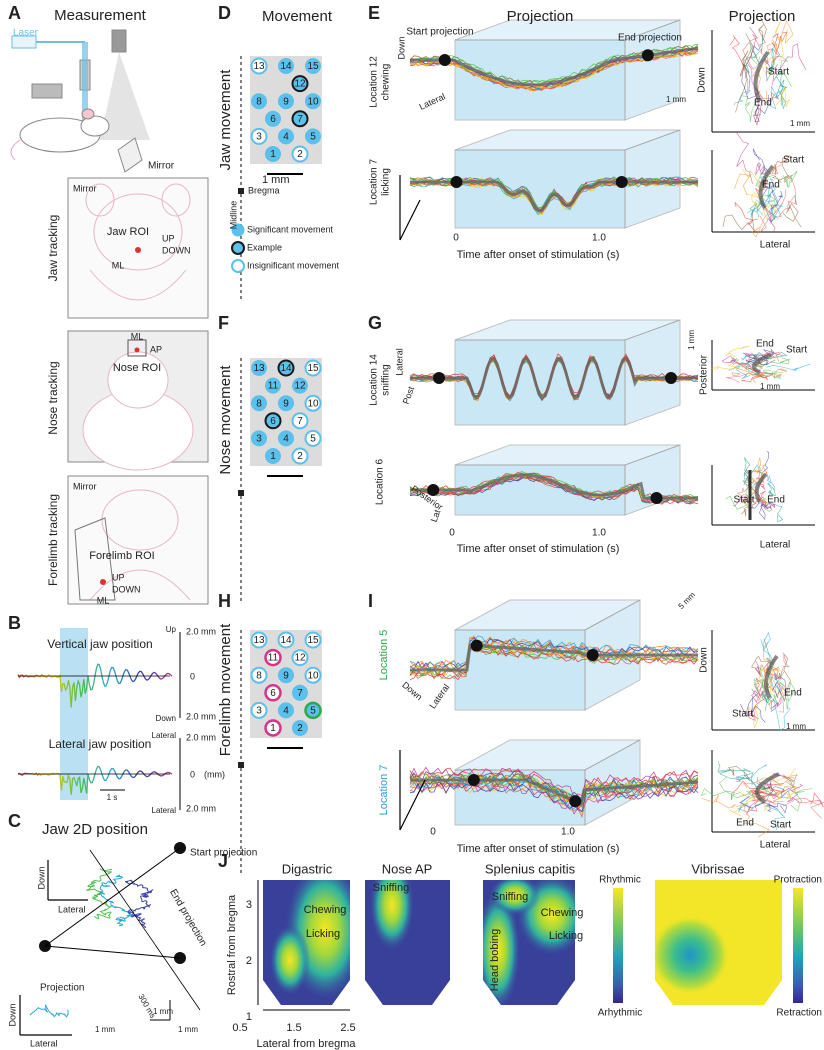  I want to click on mean-trace, so click(761, 76).